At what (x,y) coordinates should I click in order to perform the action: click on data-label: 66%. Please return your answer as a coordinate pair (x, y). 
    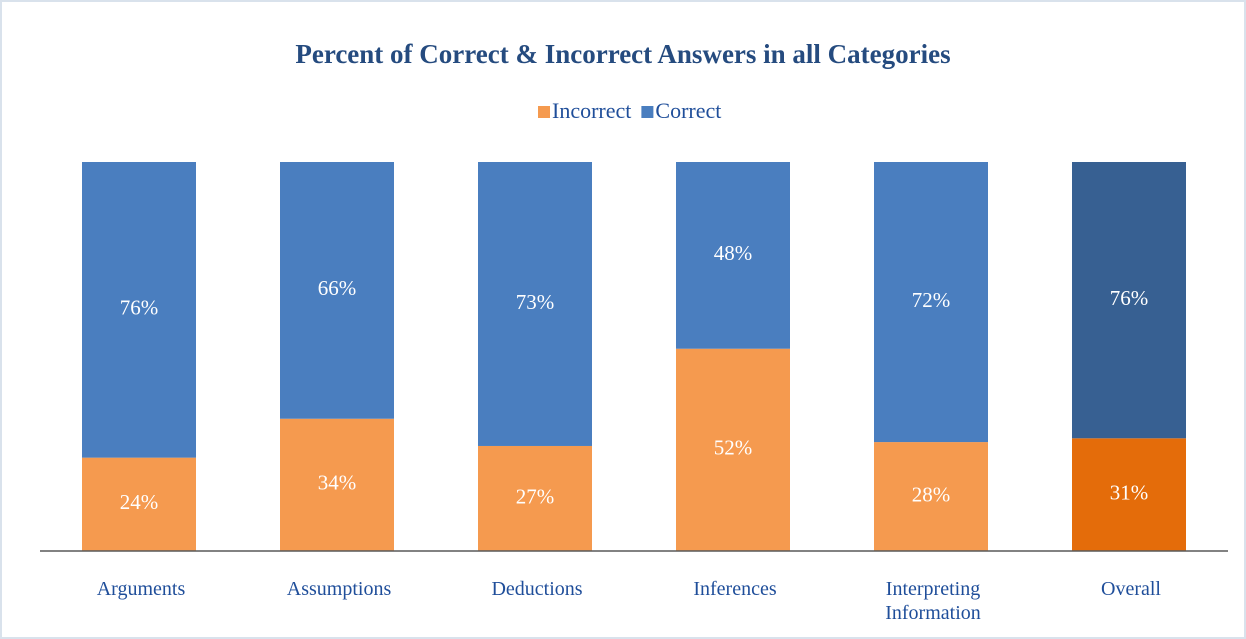
    Looking at the image, I should click on (337, 288).